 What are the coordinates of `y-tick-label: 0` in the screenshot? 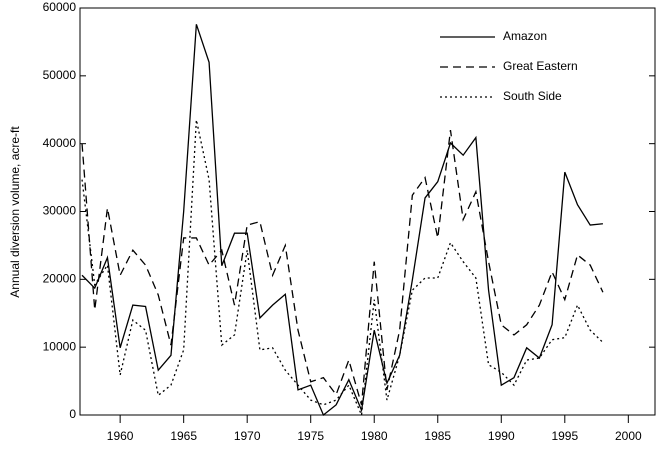 It's located at (72, 414).